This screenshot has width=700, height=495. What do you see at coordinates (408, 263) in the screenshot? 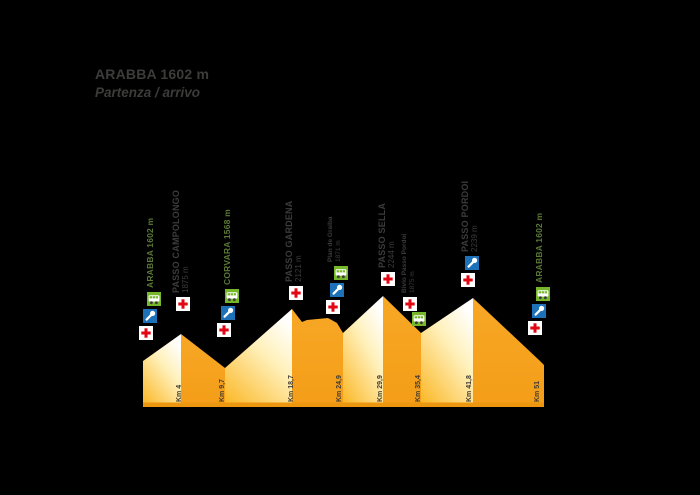
I see `label-bivio-pordoi: Bivio Passo Pordoi 1875 m` at bounding box center [408, 263].